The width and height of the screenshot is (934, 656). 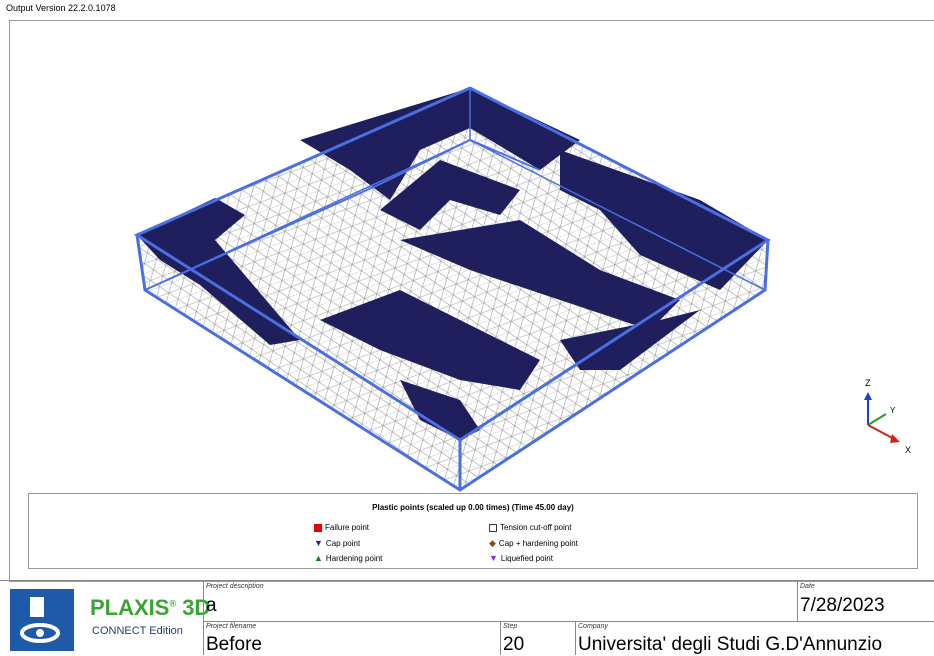 What do you see at coordinates (196, 607) in the screenshot?
I see `logo-product: 3D` at bounding box center [196, 607].